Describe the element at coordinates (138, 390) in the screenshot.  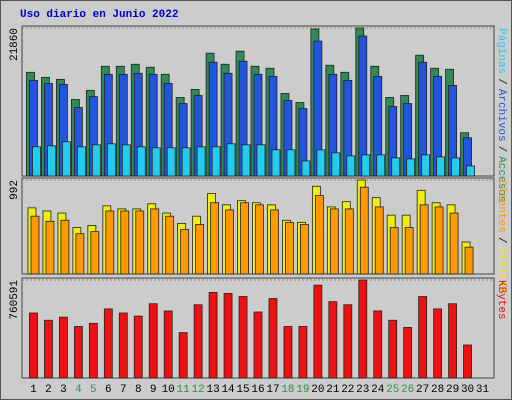
I see `x-tick-label: 8` at that location.